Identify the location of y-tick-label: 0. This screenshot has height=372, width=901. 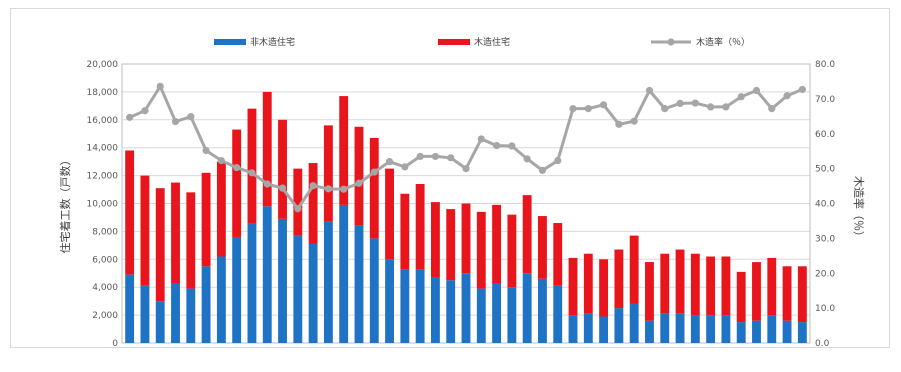
(115, 344).